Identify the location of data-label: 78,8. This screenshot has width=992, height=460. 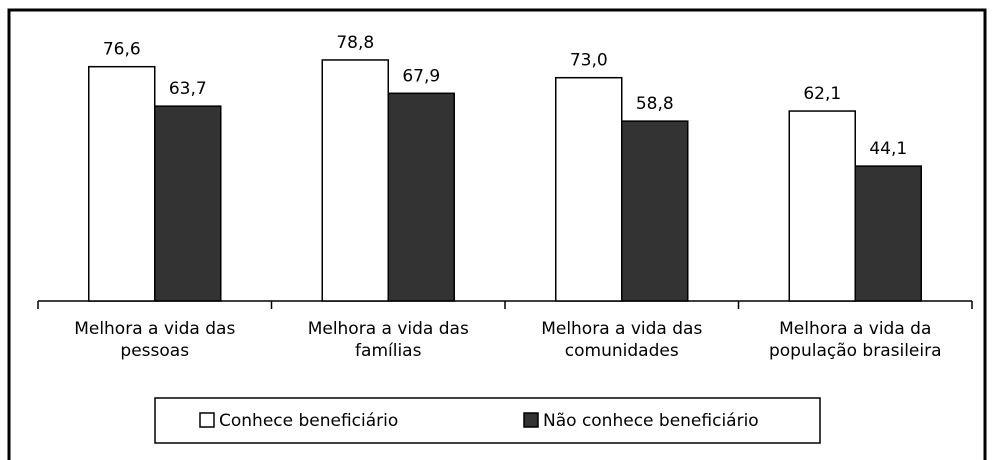
(355, 43).